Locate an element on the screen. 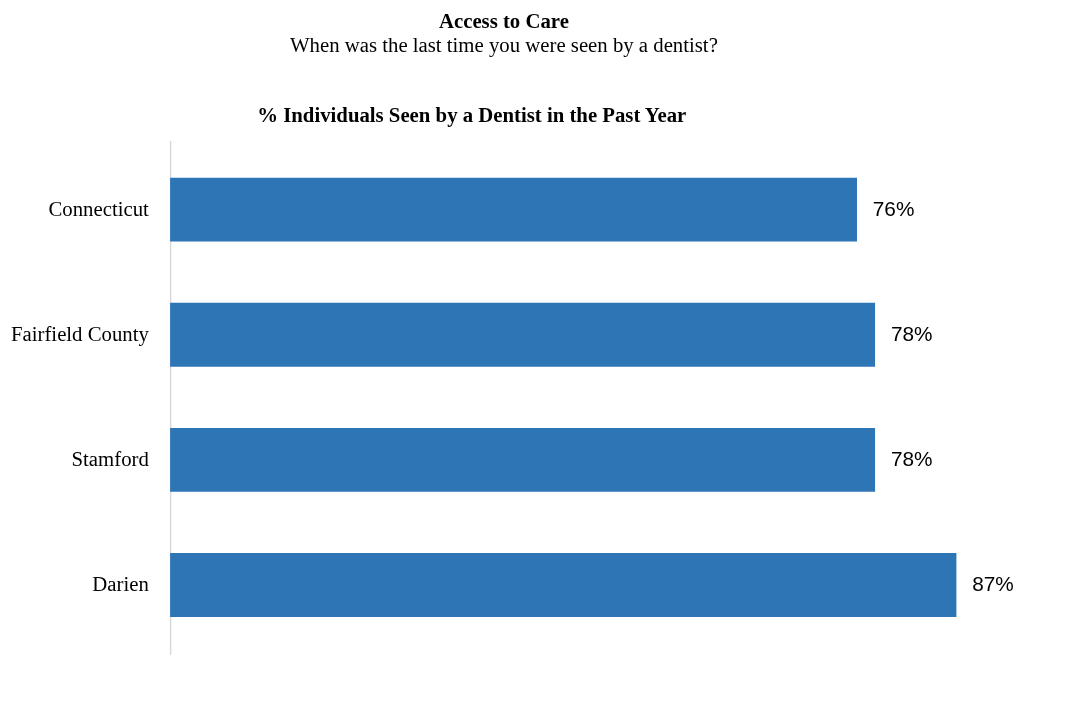 This screenshot has width=1084, height=702. chart-subtitle: When was the last time you were seen by a dentist? is located at coordinates (503, 45).